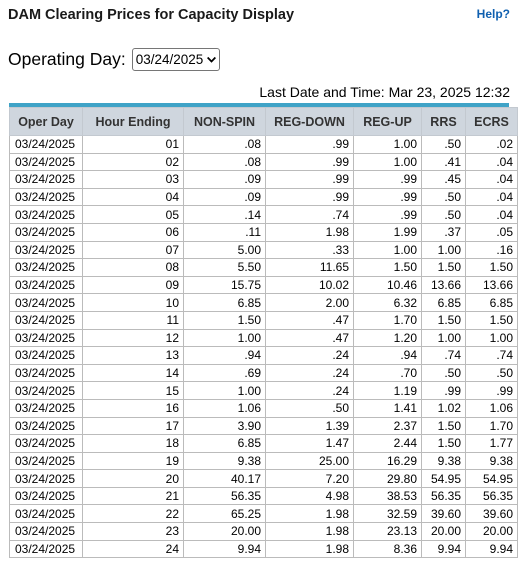 The width and height of the screenshot is (521, 574). I want to click on cell-hour-ending: 01, so click(133, 144).